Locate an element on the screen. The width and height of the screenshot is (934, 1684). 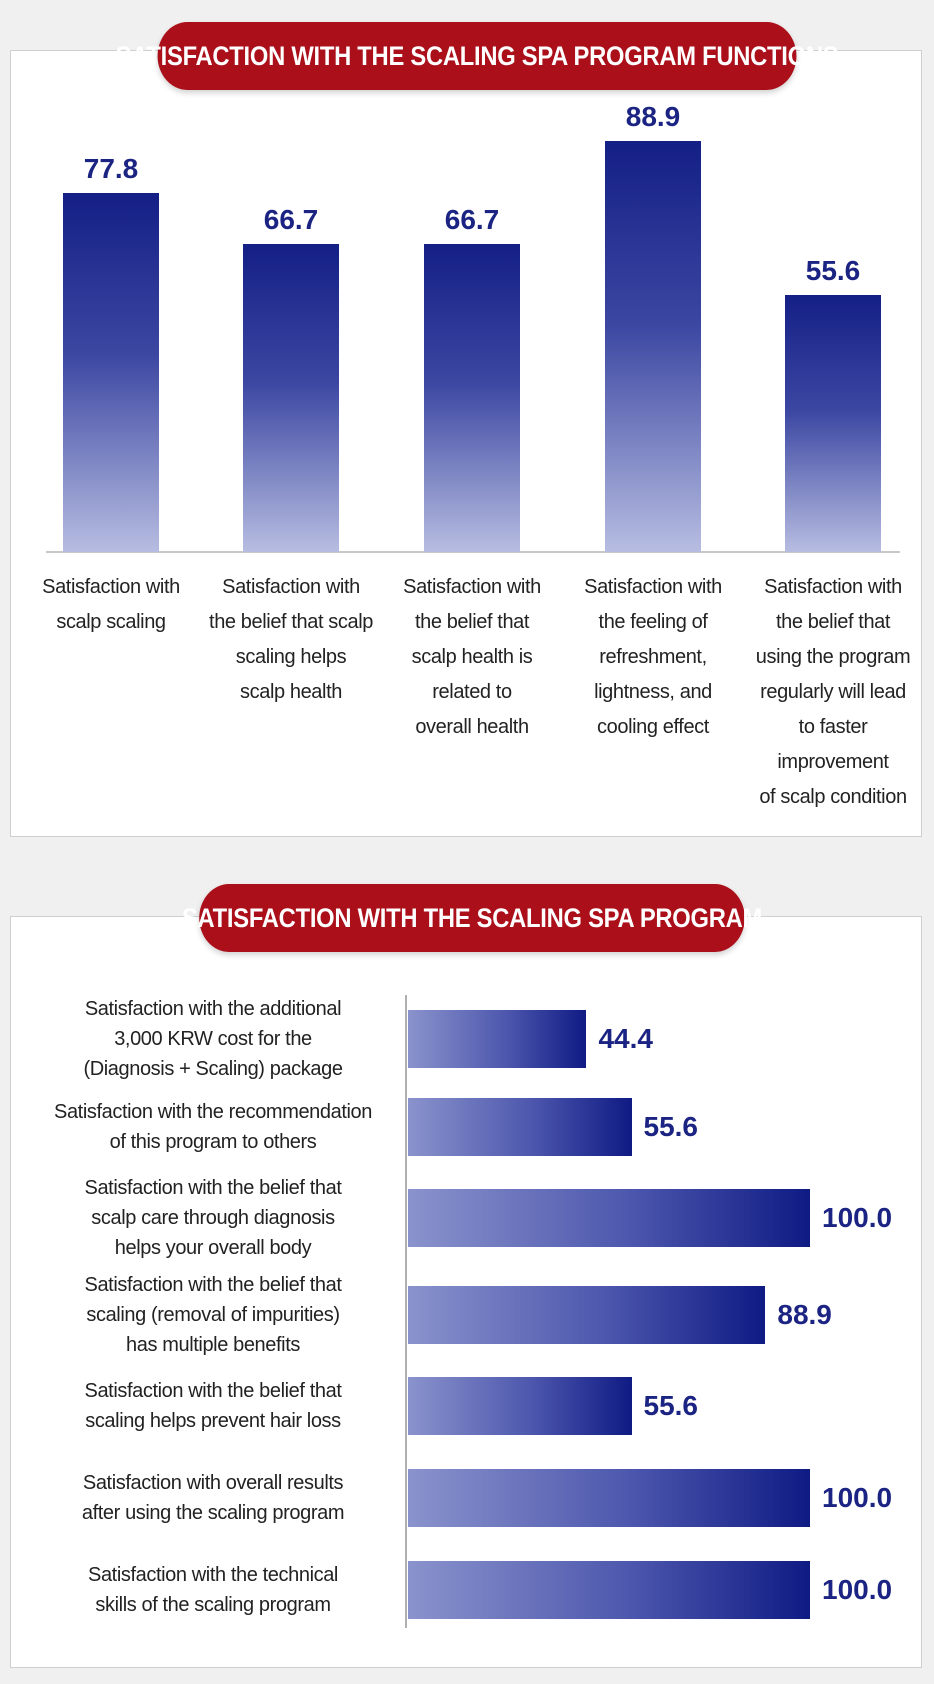
program-value-label-6: 100.0 is located at coordinates (857, 1497).